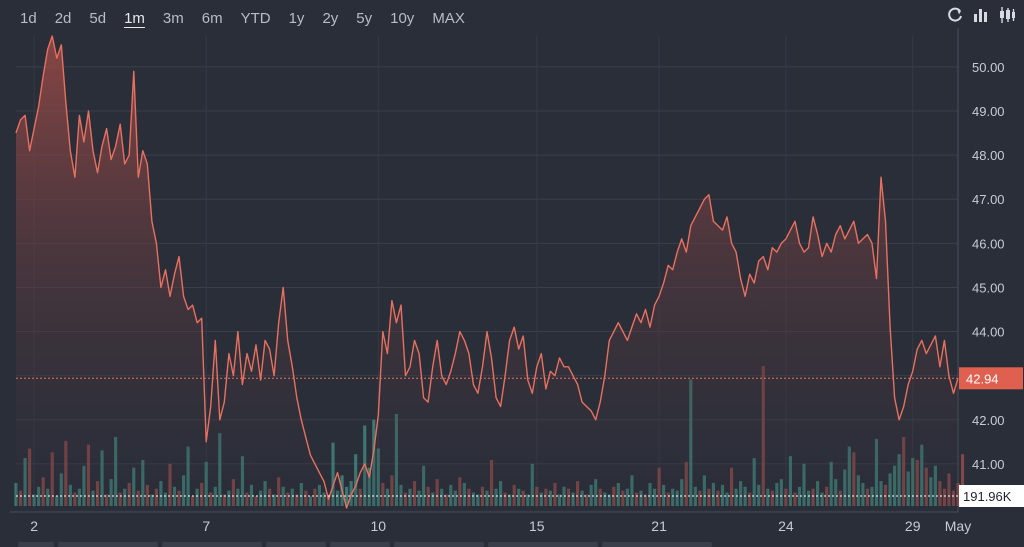  What do you see at coordinates (982, 378) in the screenshot?
I see `current-price-label: 42.94` at bounding box center [982, 378].